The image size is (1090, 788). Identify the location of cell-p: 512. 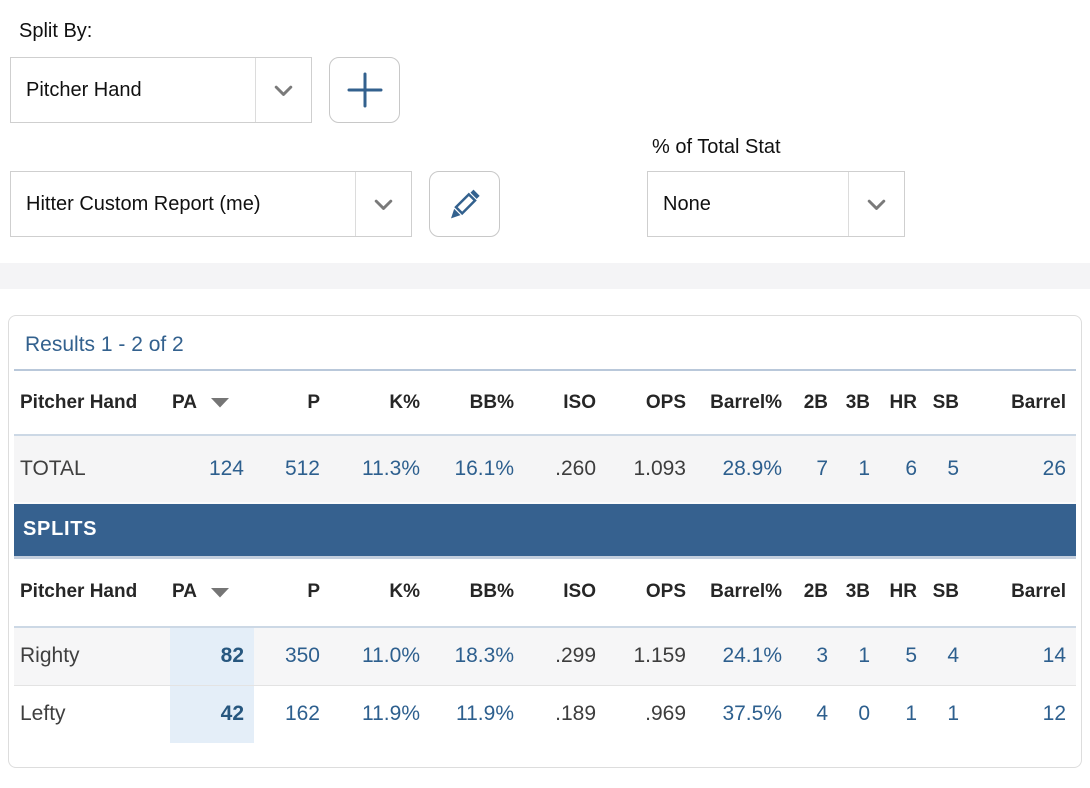
(302, 468).